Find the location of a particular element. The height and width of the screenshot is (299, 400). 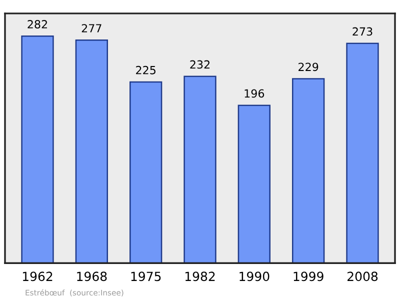

data-label: 232 is located at coordinates (200, 64).